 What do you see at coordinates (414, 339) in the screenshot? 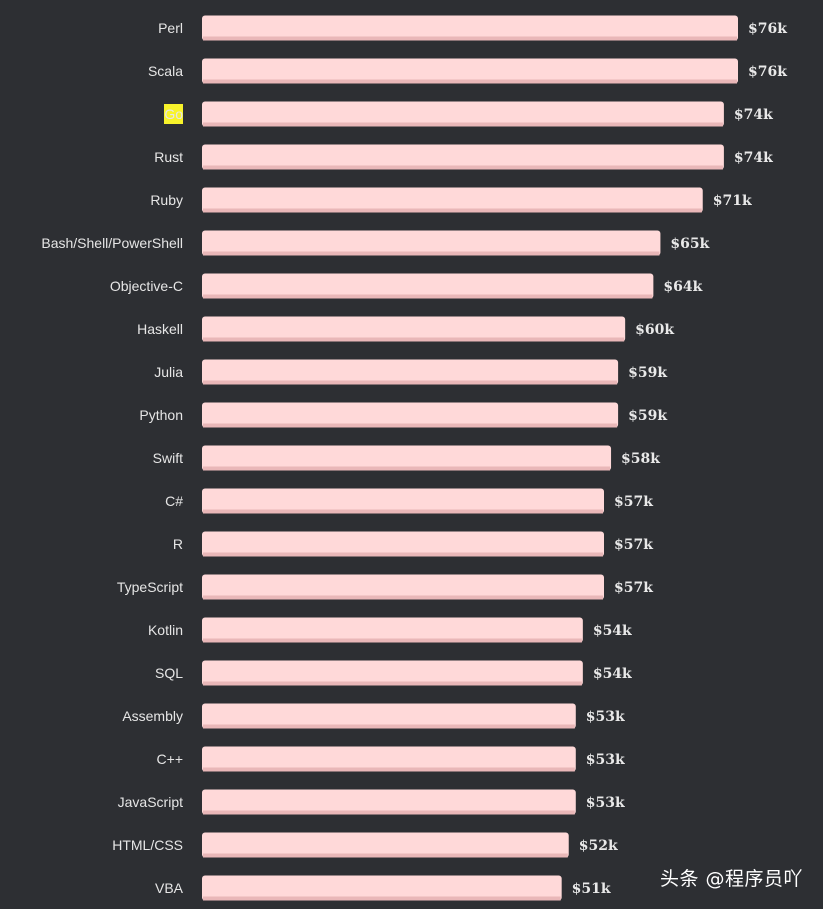
I see `bar-shadow-haskell` at bounding box center [414, 339].